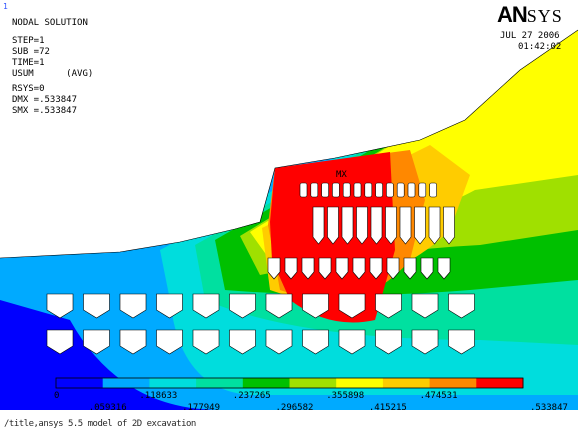 The height and width of the screenshot is (431, 580). I want to click on legend-tick-label: .177949, so click(201, 408).